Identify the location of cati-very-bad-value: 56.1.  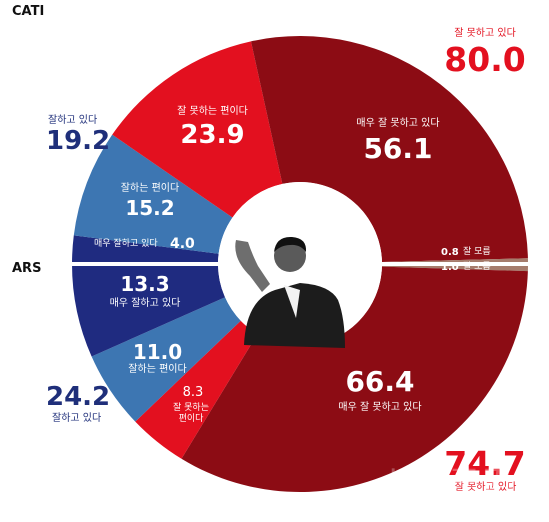
(398, 148).